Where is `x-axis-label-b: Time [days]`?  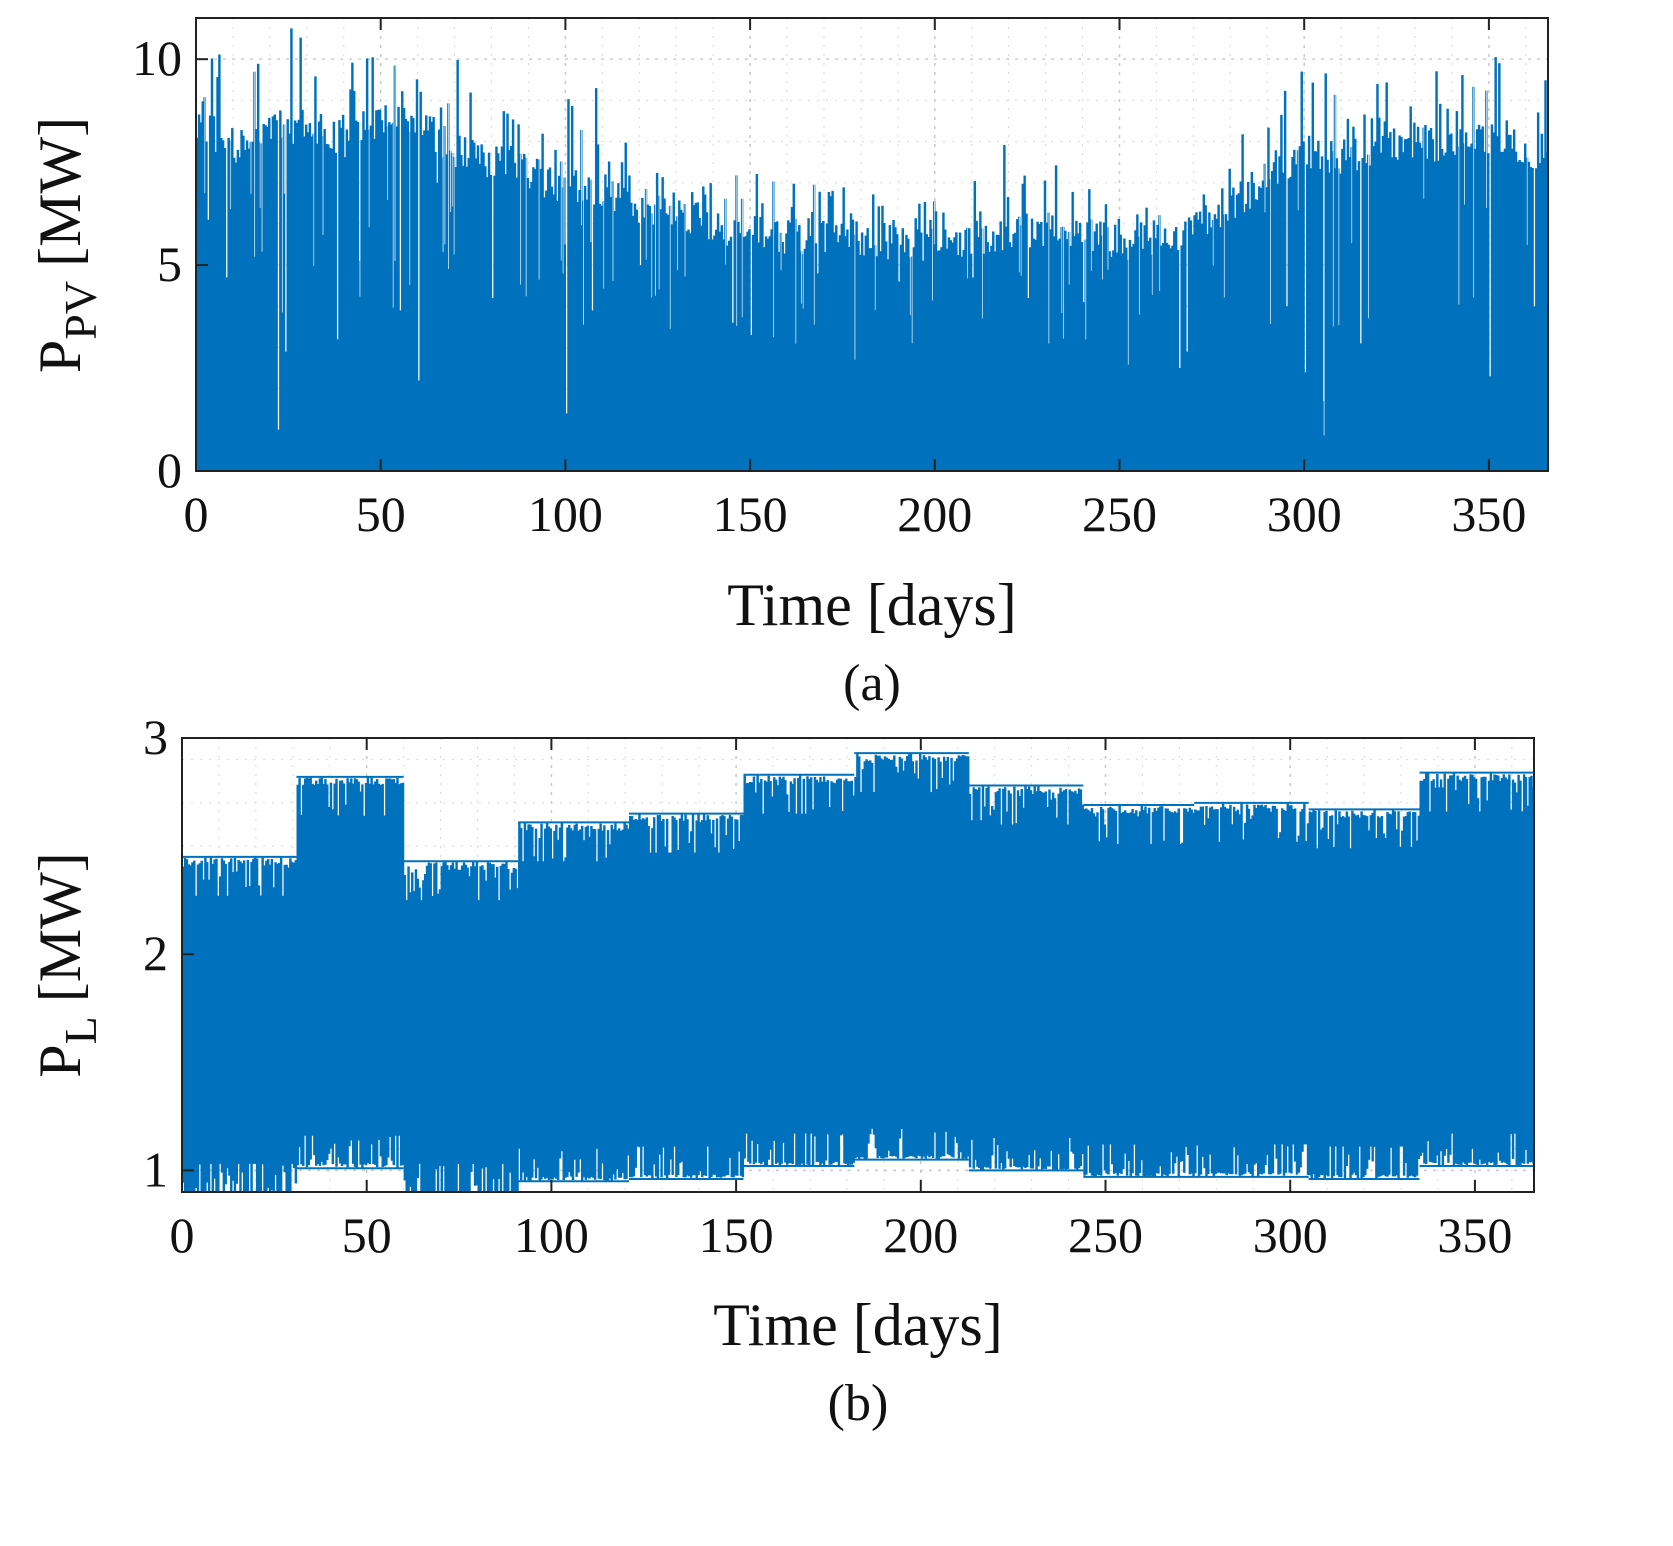 x-axis-label-b: Time [days] is located at coordinates (857, 1325).